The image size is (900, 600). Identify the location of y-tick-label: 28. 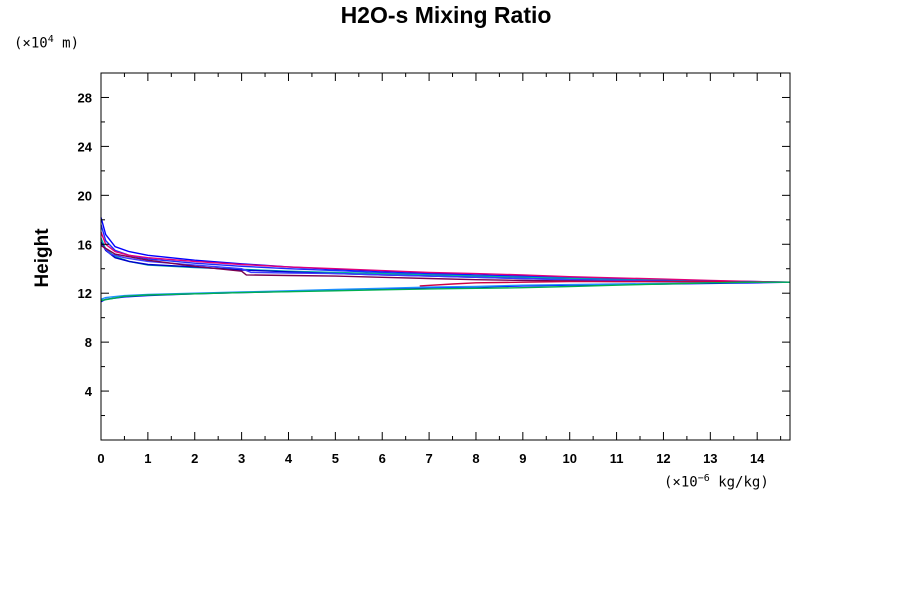
(85, 97).